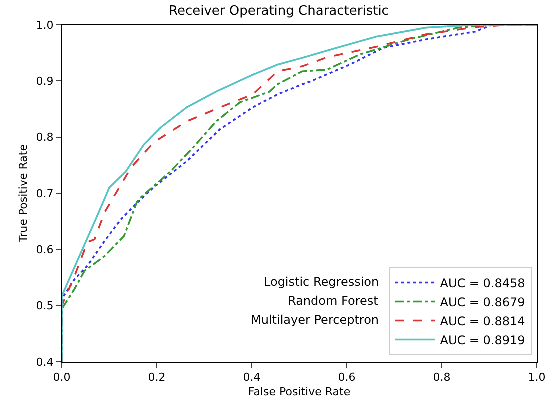  I want to click on x-tick-label: 0.8, so click(442, 377).